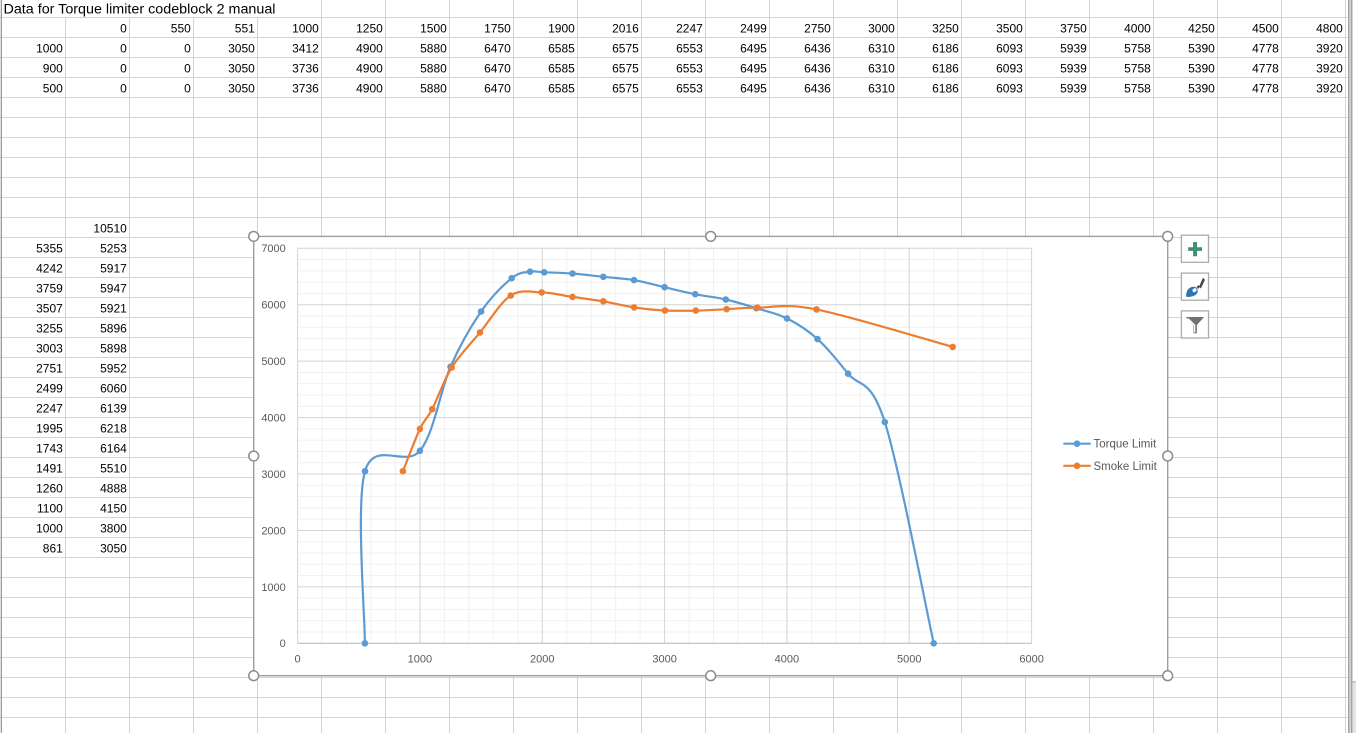  What do you see at coordinates (53, 549) in the screenshot?
I see `svg-text: 861` at bounding box center [53, 549].